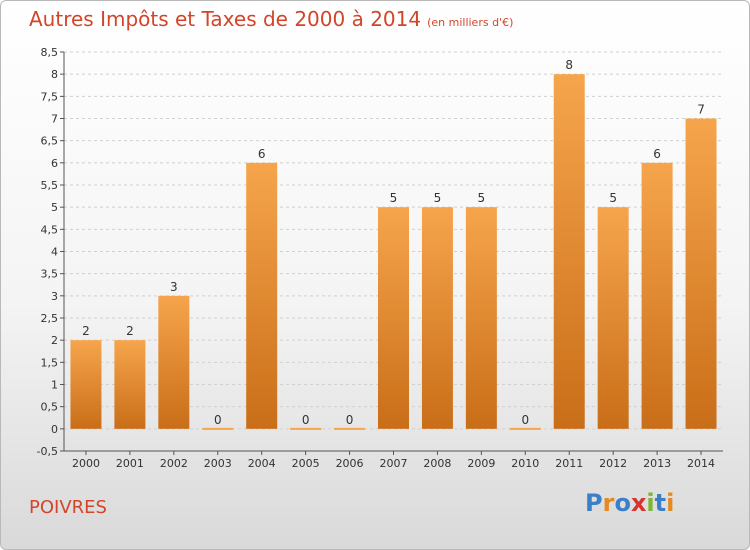 The height and width of the screenshot is (550, 750). Describe the element at coordinates (50, 318) in the screenshot. I see `y-tick-label: 2,5` at that location.